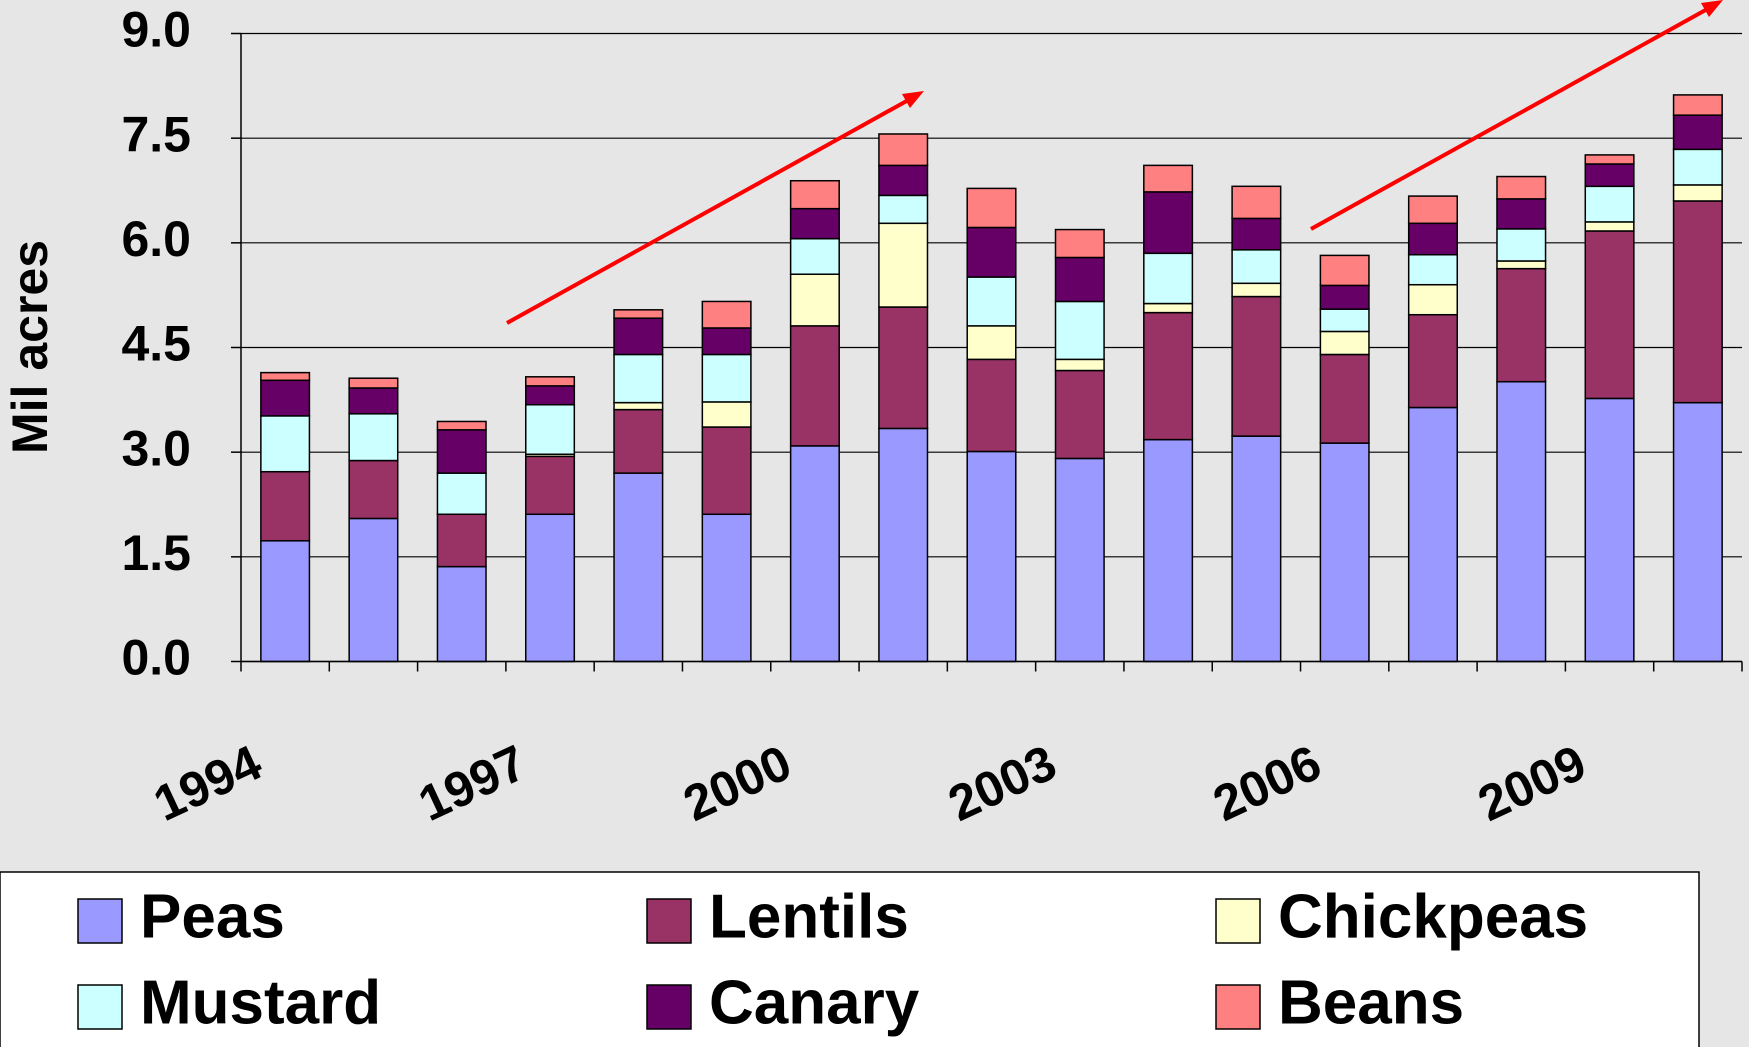 The width and height of the screenshot is (1749, 1047). Describe the element at coordinates (809, 916) in the screenshot. I see `legend-label: Lentils` at that location.